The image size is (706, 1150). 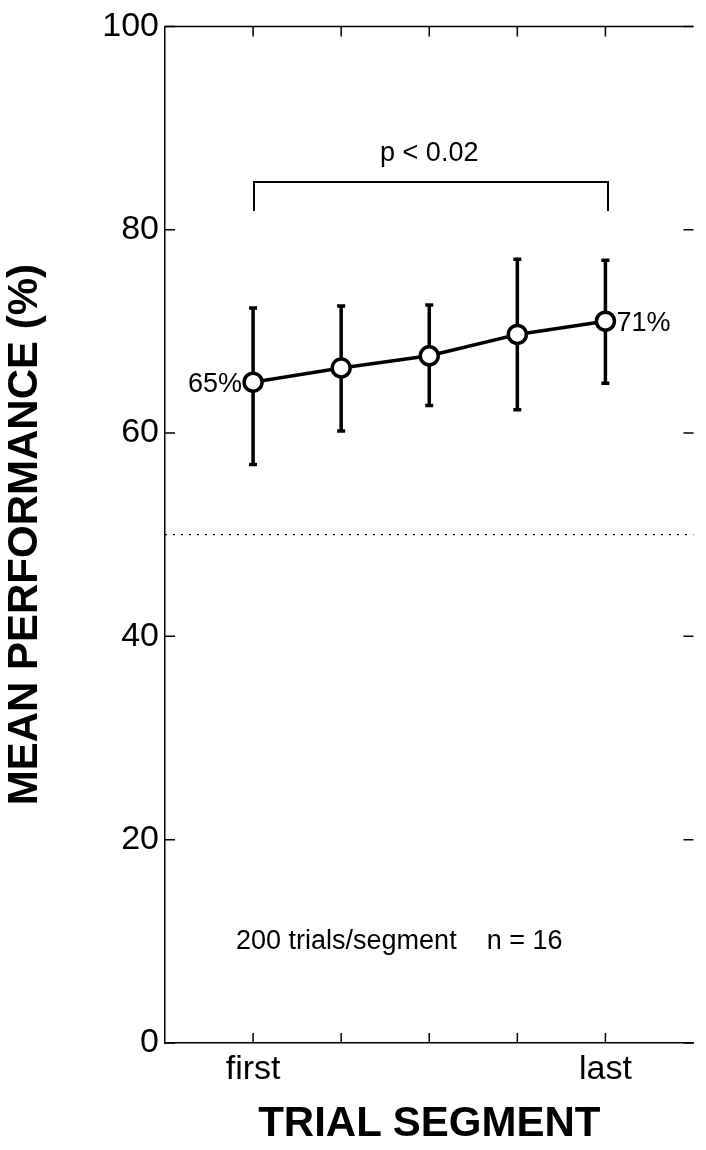 What do you see at coordinates (149, 1040) in the screenshot?
I see `y-tick-label: 0` at bounding box center [149, 1040].